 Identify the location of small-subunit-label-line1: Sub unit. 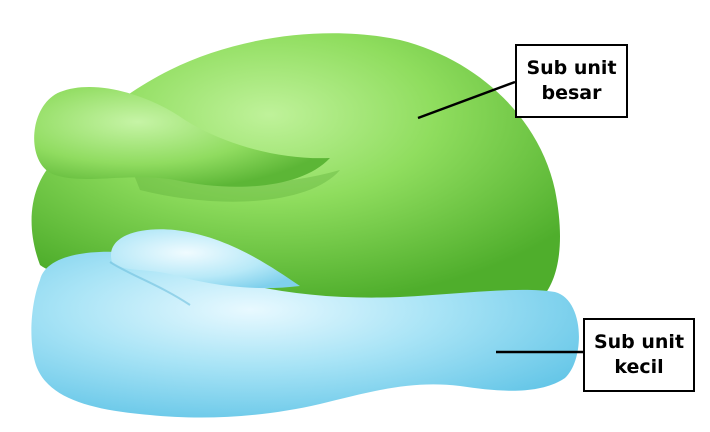
(639, 342).